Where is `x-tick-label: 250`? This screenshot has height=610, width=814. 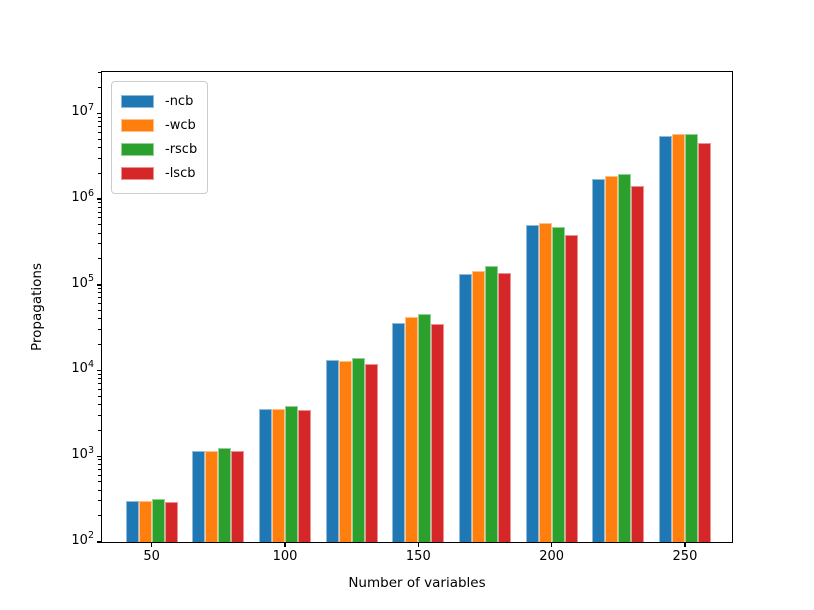
x-tick-label: 250 is located at coordinates (685, 556).